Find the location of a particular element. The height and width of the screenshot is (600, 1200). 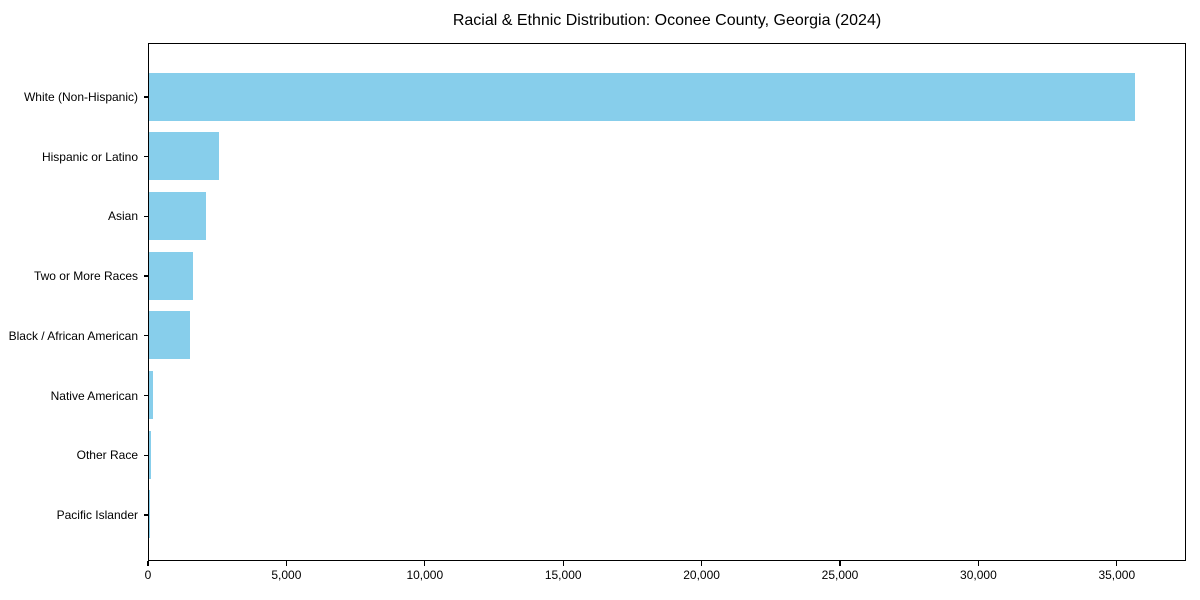

bar-two-or-more-races is located at coordinates (171, 275).